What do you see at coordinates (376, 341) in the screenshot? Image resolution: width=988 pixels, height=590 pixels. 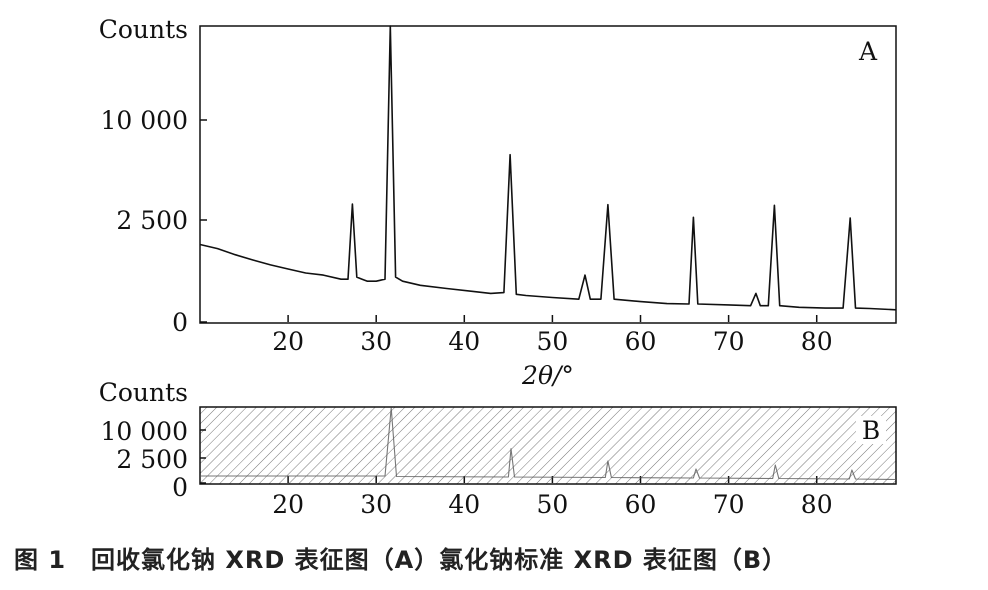 I see `panel-a-x-tick-label: 30` at bounding box center [376, 341].